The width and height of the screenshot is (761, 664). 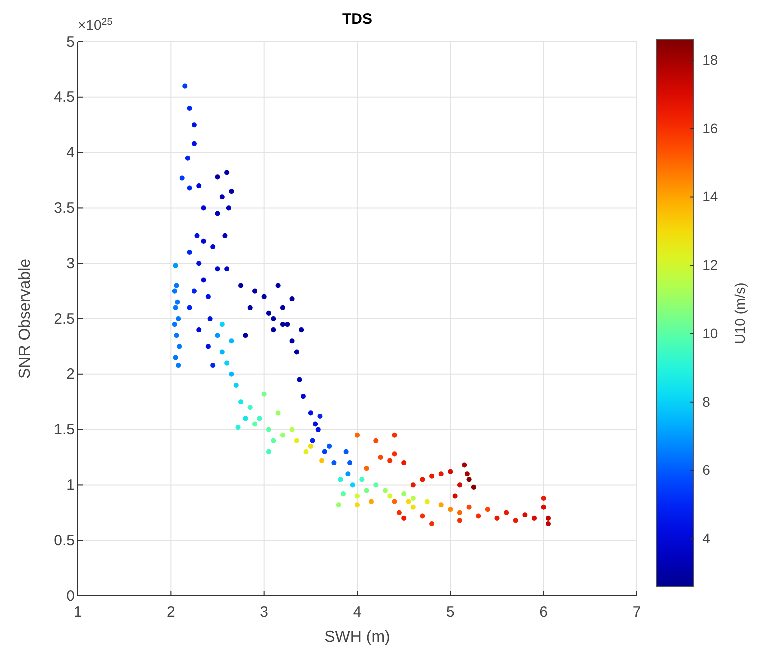 What do you see at coordinates (70, 153) in the screenshot?
I see `y-tick-label: 4` at bounding box center [70, 153].